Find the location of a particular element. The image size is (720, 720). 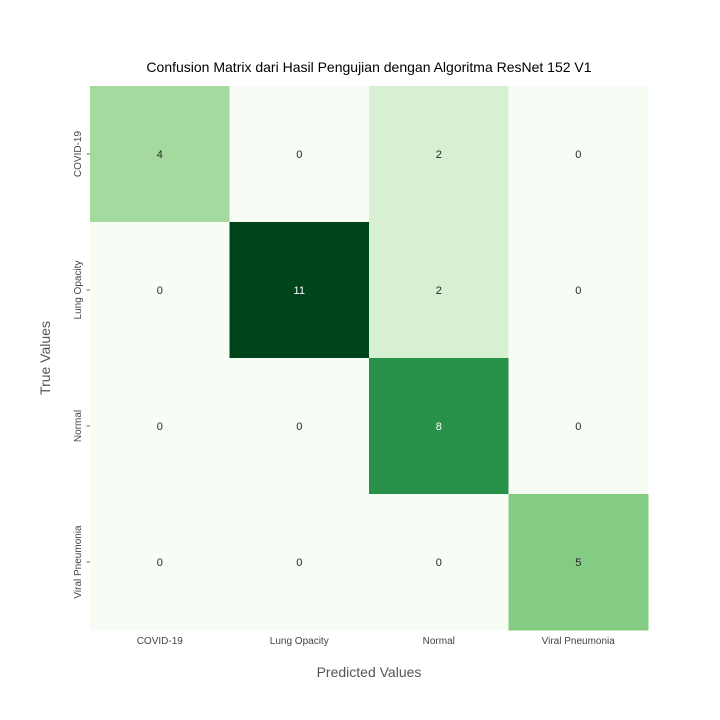

cell-value-label: 8 is located at coordinates (439, 427).